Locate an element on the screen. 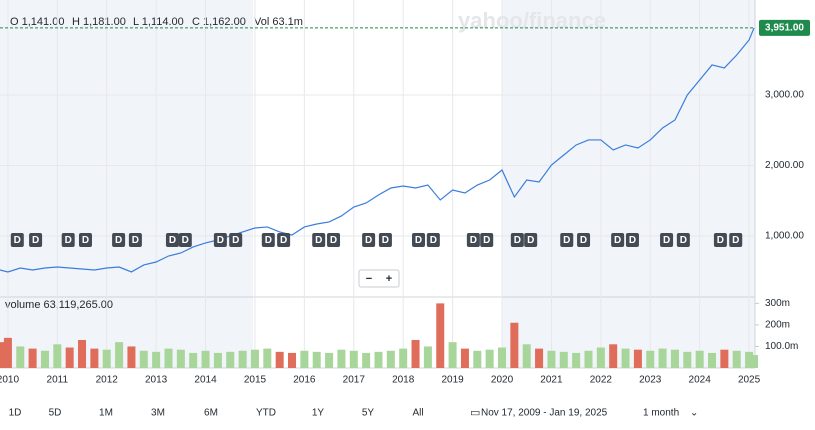 This screenshot has width=815, height=430. x-tick-label: 2018 is located at coordinates (403, 380).